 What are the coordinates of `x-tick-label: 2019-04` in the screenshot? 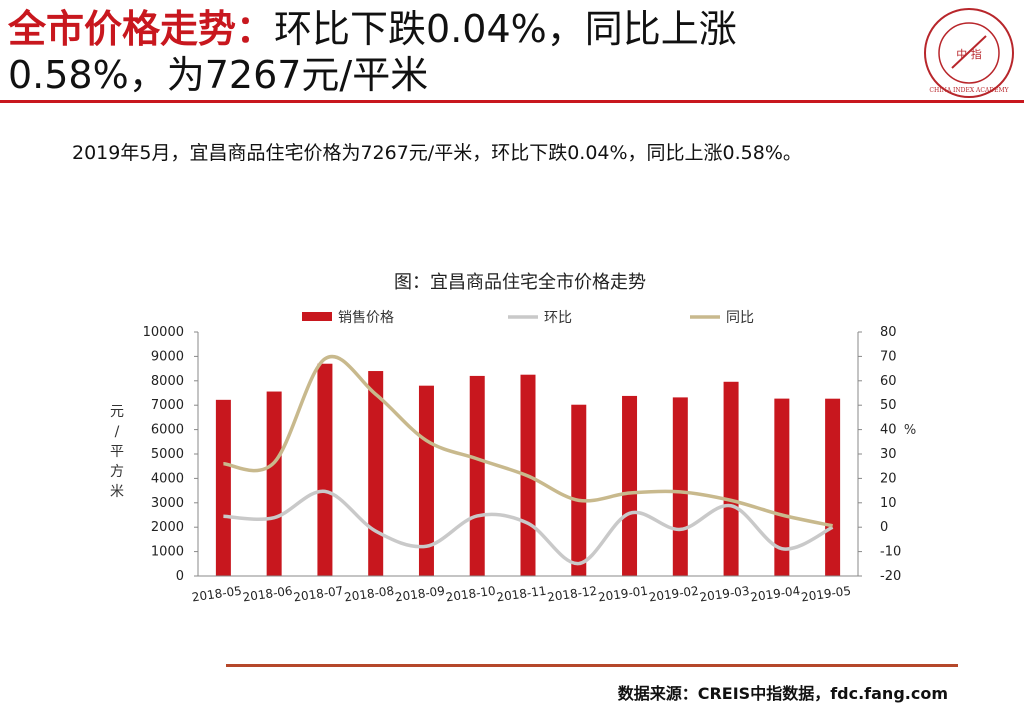 It's located at (775, 594).